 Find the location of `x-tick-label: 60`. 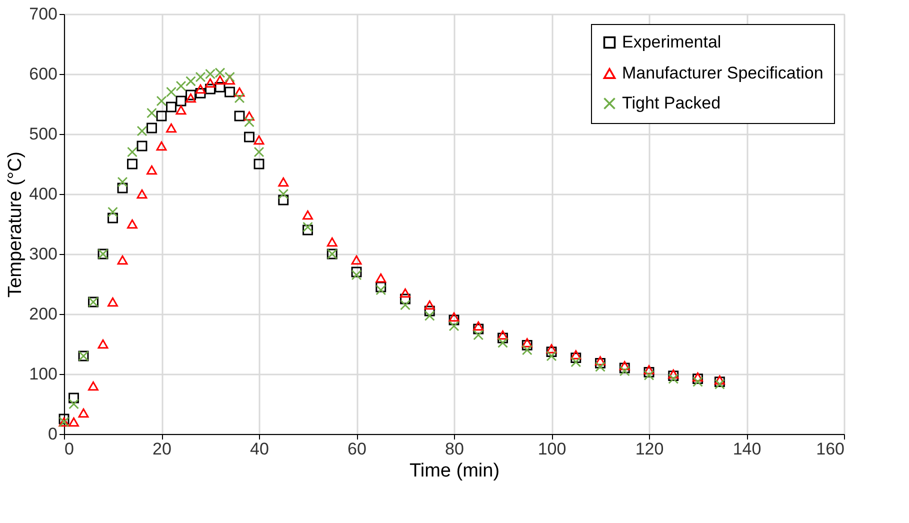

x-tick-label: 60 is located at coordinates (357, 449).